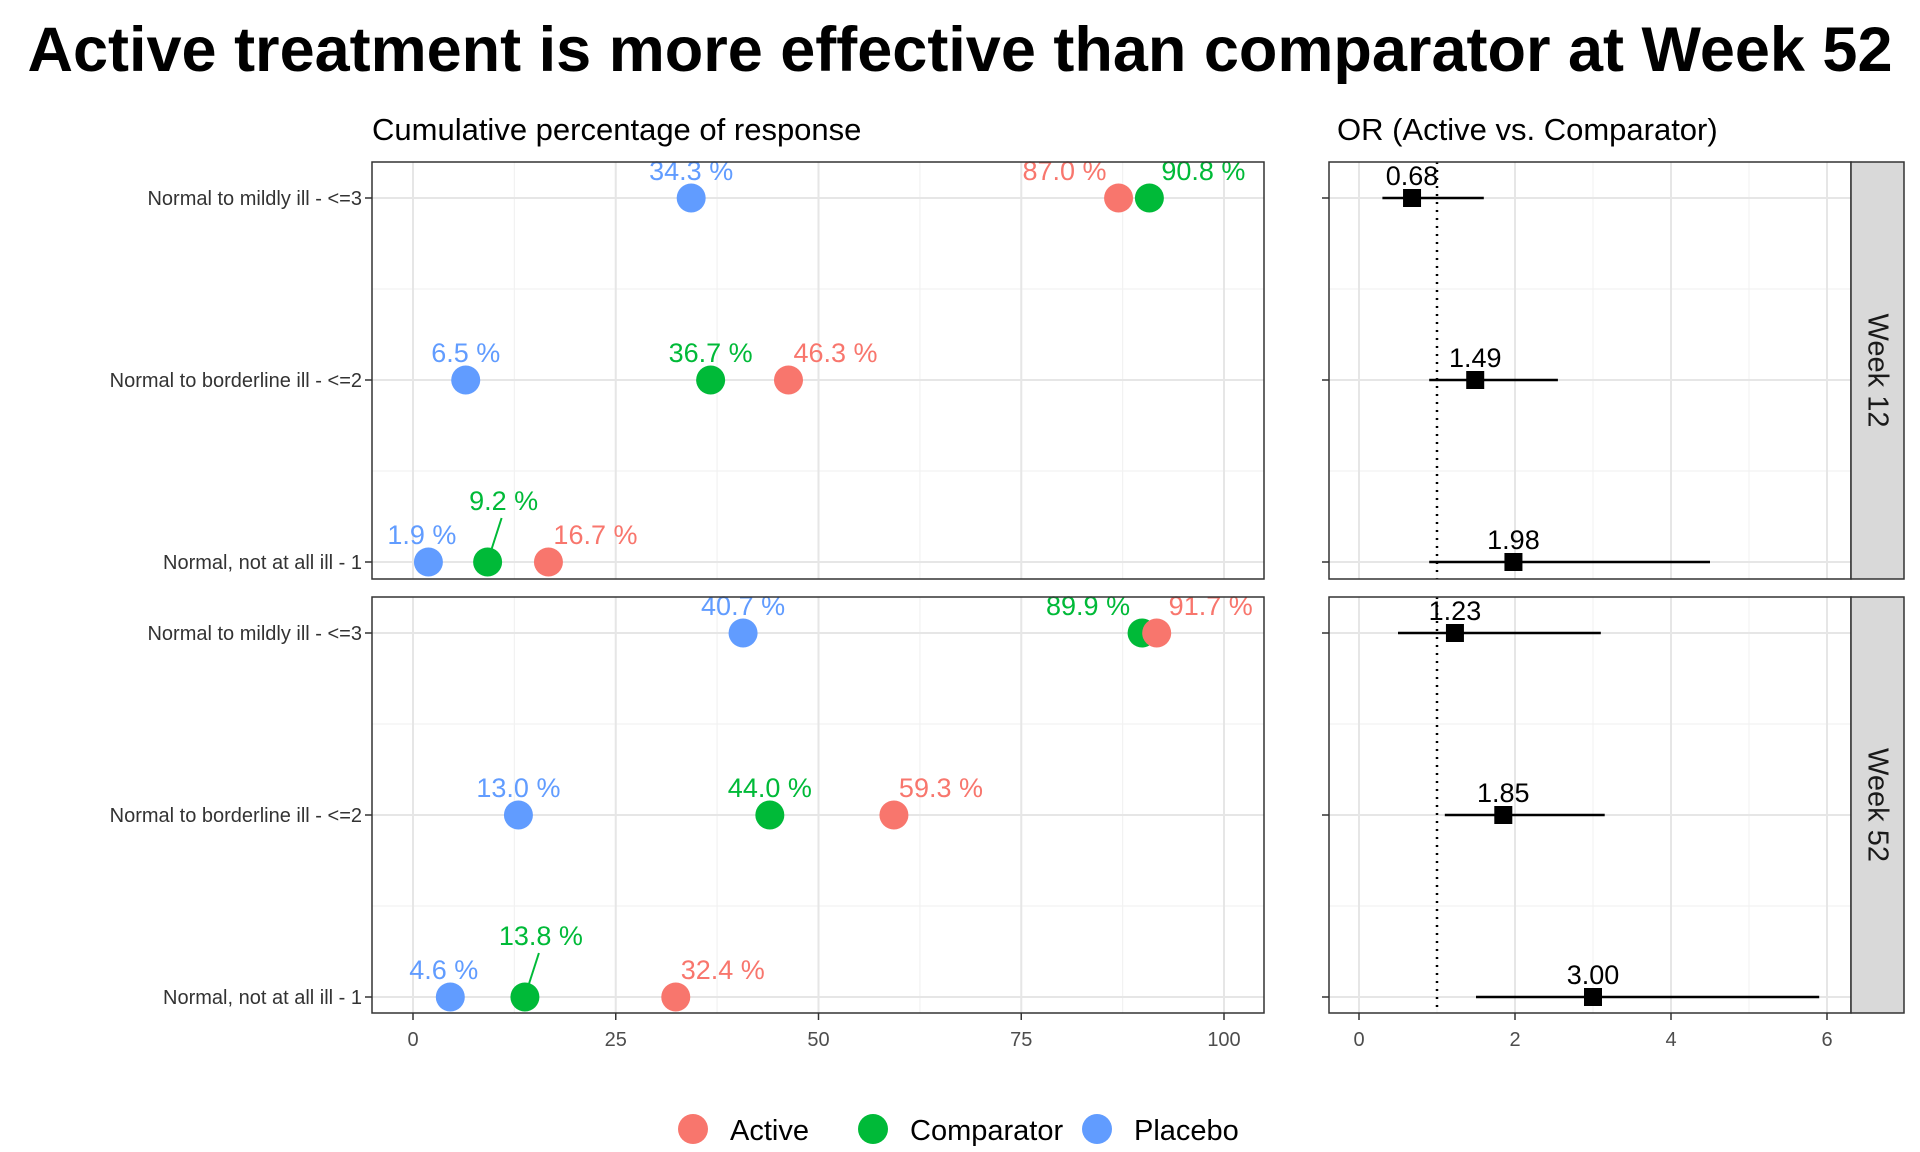 The image size is (1920, 1152). What do you see at coordinates (616, 129) in the screenshot?
I see `panel-subtitle-response: Cumulative percentage of response` at bounding box center [616, 129].